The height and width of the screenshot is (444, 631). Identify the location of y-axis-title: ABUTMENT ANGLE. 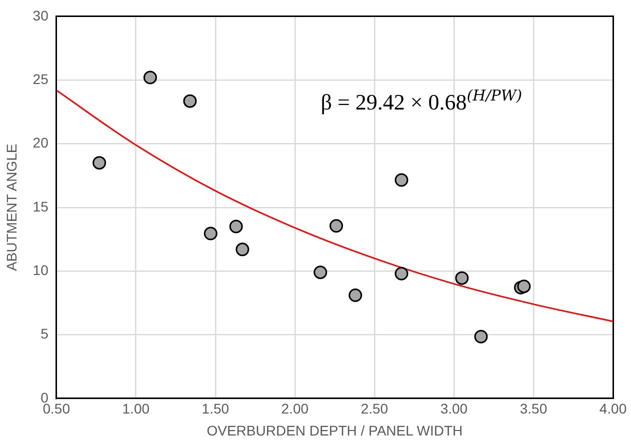
(11, 208).